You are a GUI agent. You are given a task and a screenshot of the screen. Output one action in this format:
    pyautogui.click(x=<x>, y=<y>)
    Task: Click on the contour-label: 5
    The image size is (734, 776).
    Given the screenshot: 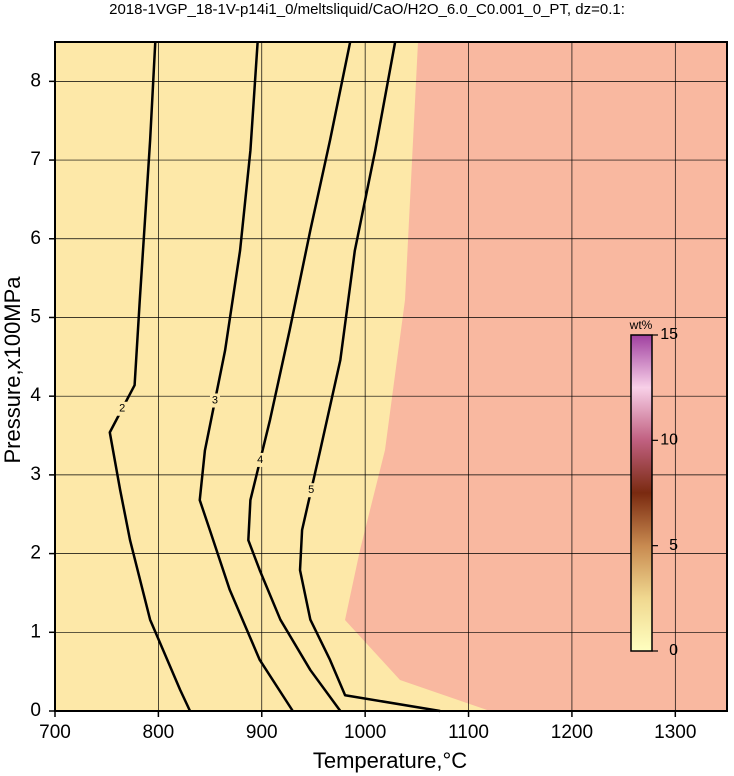 What is the action you would take?
    pyautogui.click(x=311, y=490)
    